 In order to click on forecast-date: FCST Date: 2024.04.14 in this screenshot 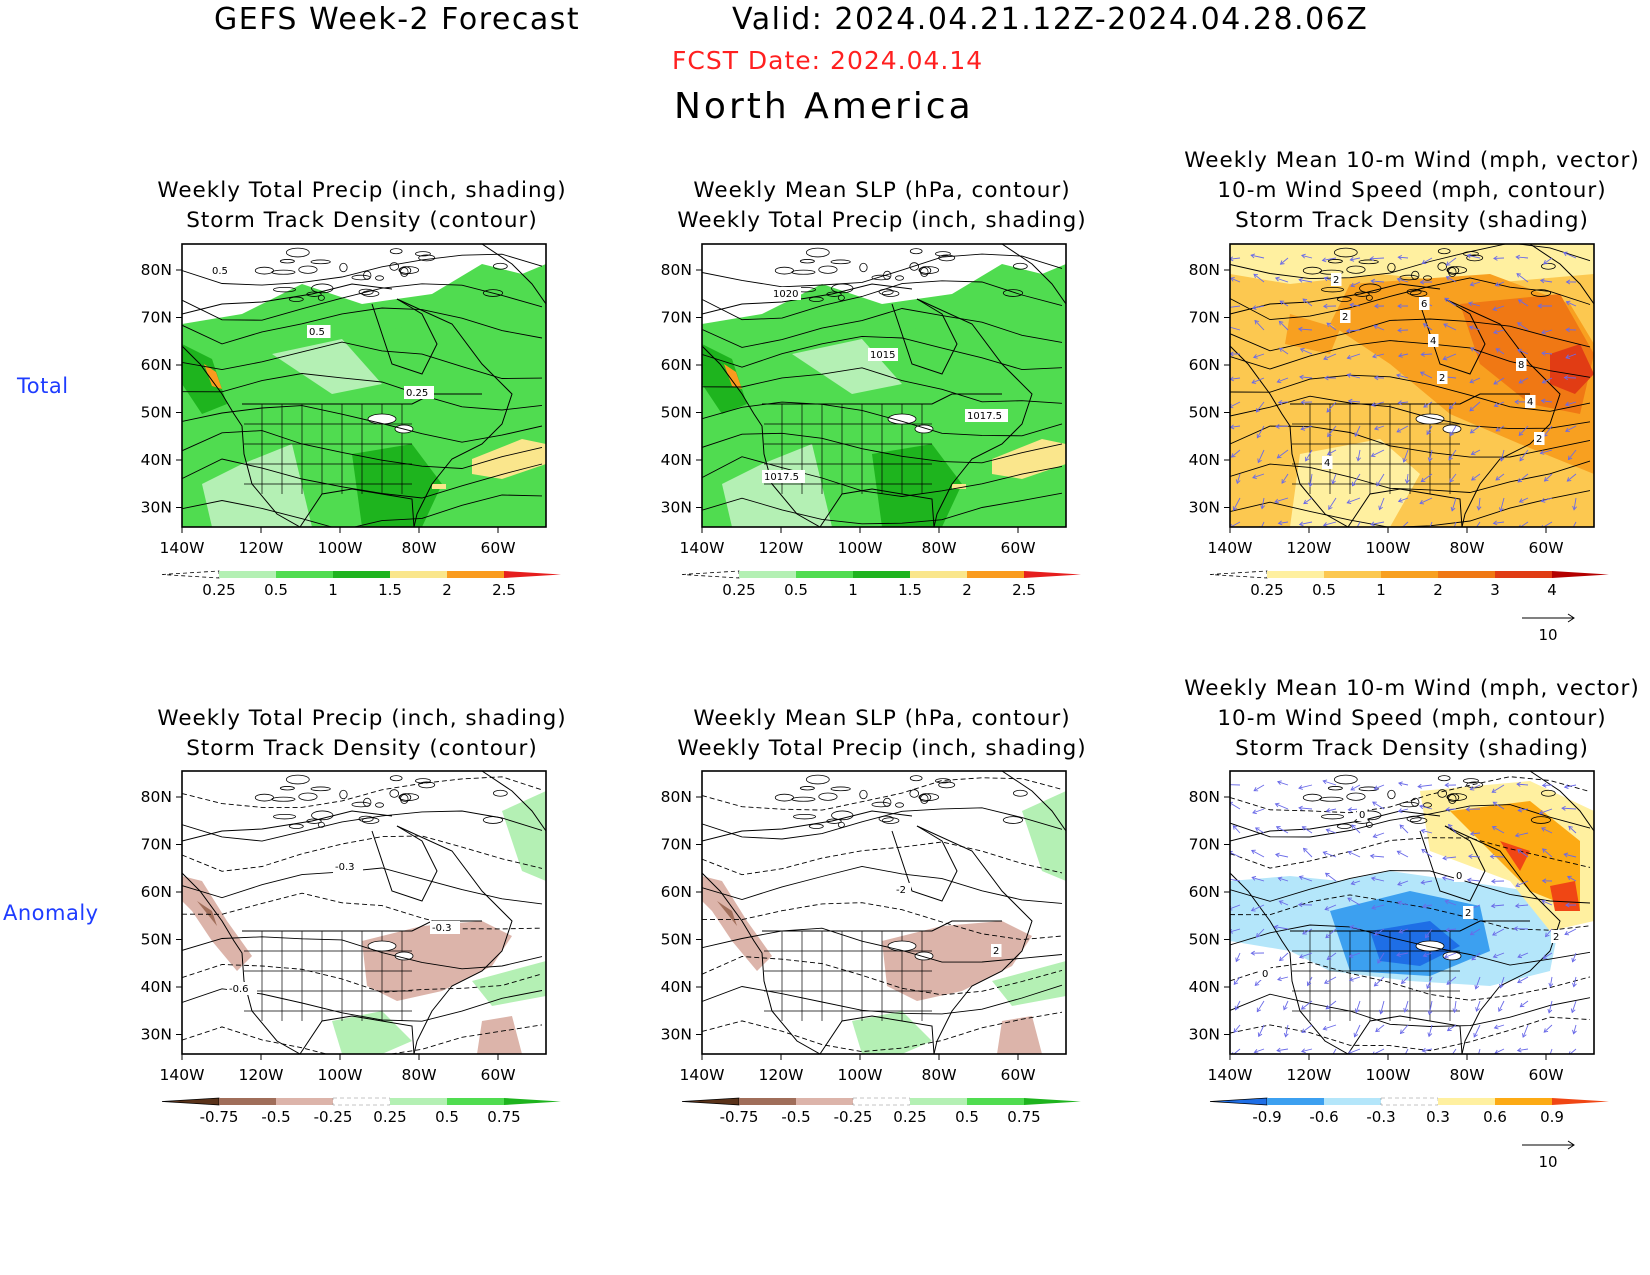, I will do `click(828, 60)`.